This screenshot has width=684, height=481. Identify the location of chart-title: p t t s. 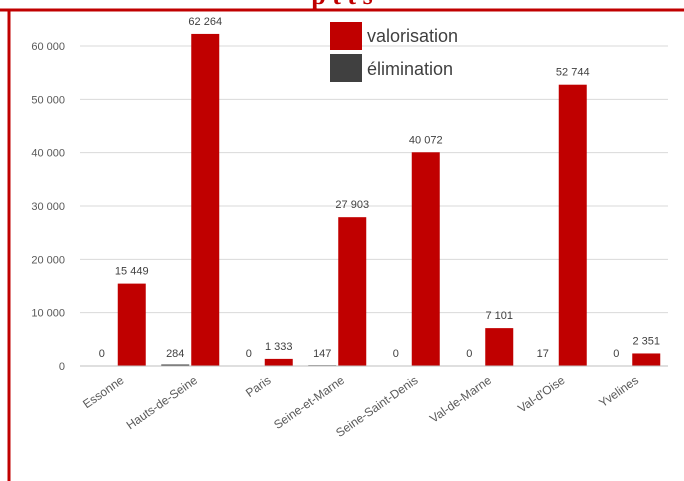
(341, 5).